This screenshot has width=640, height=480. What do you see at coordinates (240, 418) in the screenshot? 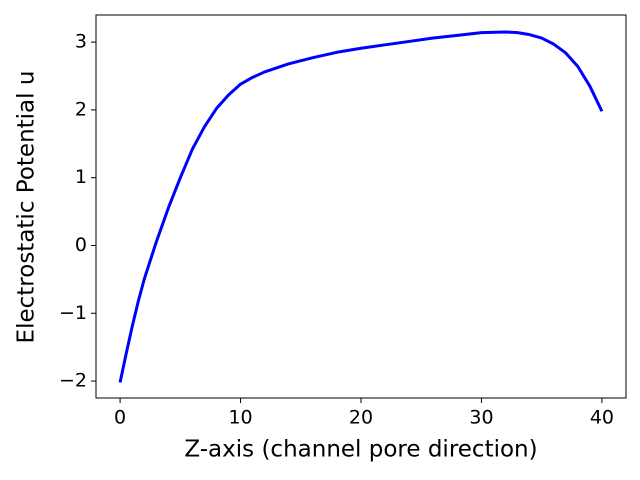
I see `x-tick-label: 10` at bounding box center [240, 418].